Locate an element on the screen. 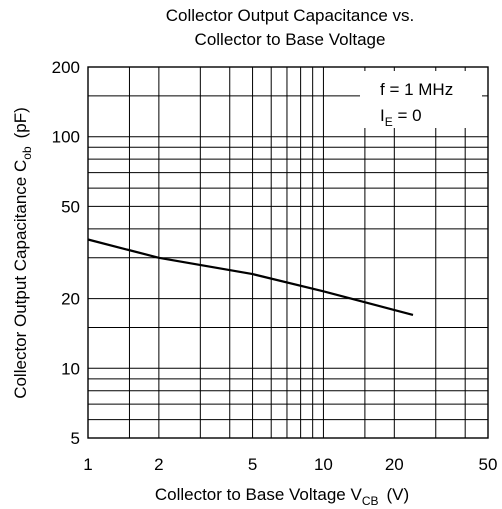  x-tick-labels: 1 2 5 10 20 50 is located at coordinates (290, 464).